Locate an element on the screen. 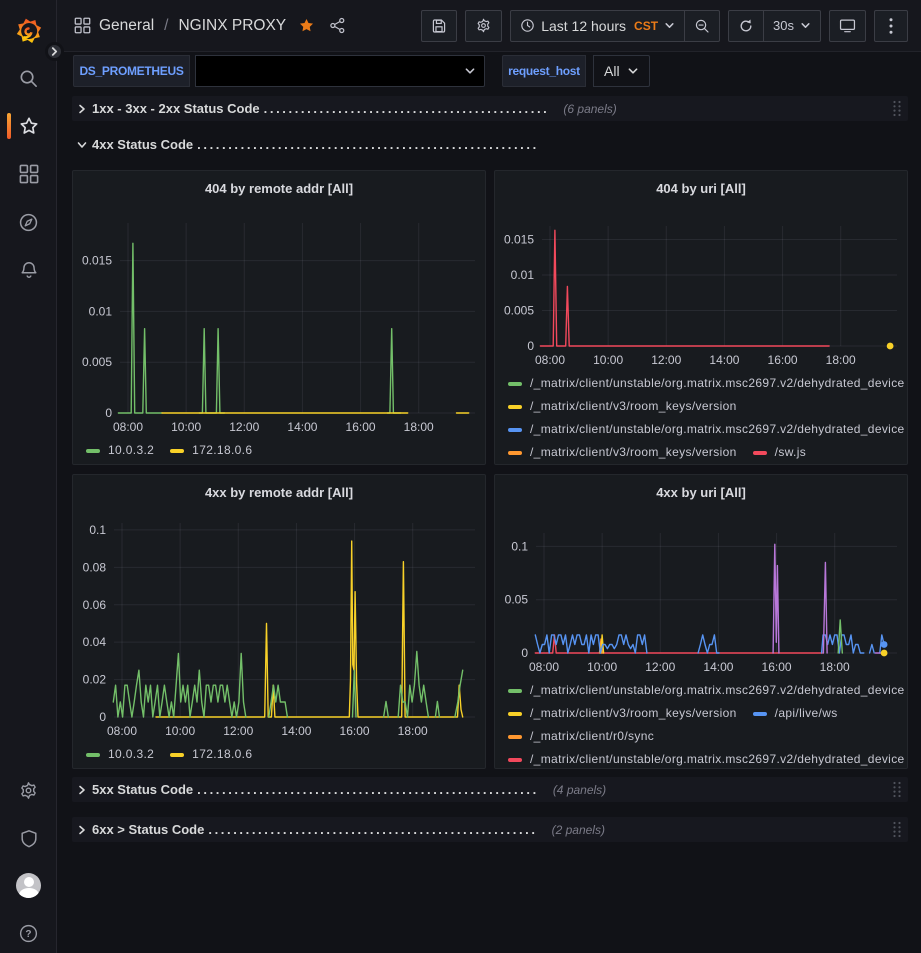 This screenshot has width=921, height=953. datasource-value-redacted is located at coordinates (326, 71).